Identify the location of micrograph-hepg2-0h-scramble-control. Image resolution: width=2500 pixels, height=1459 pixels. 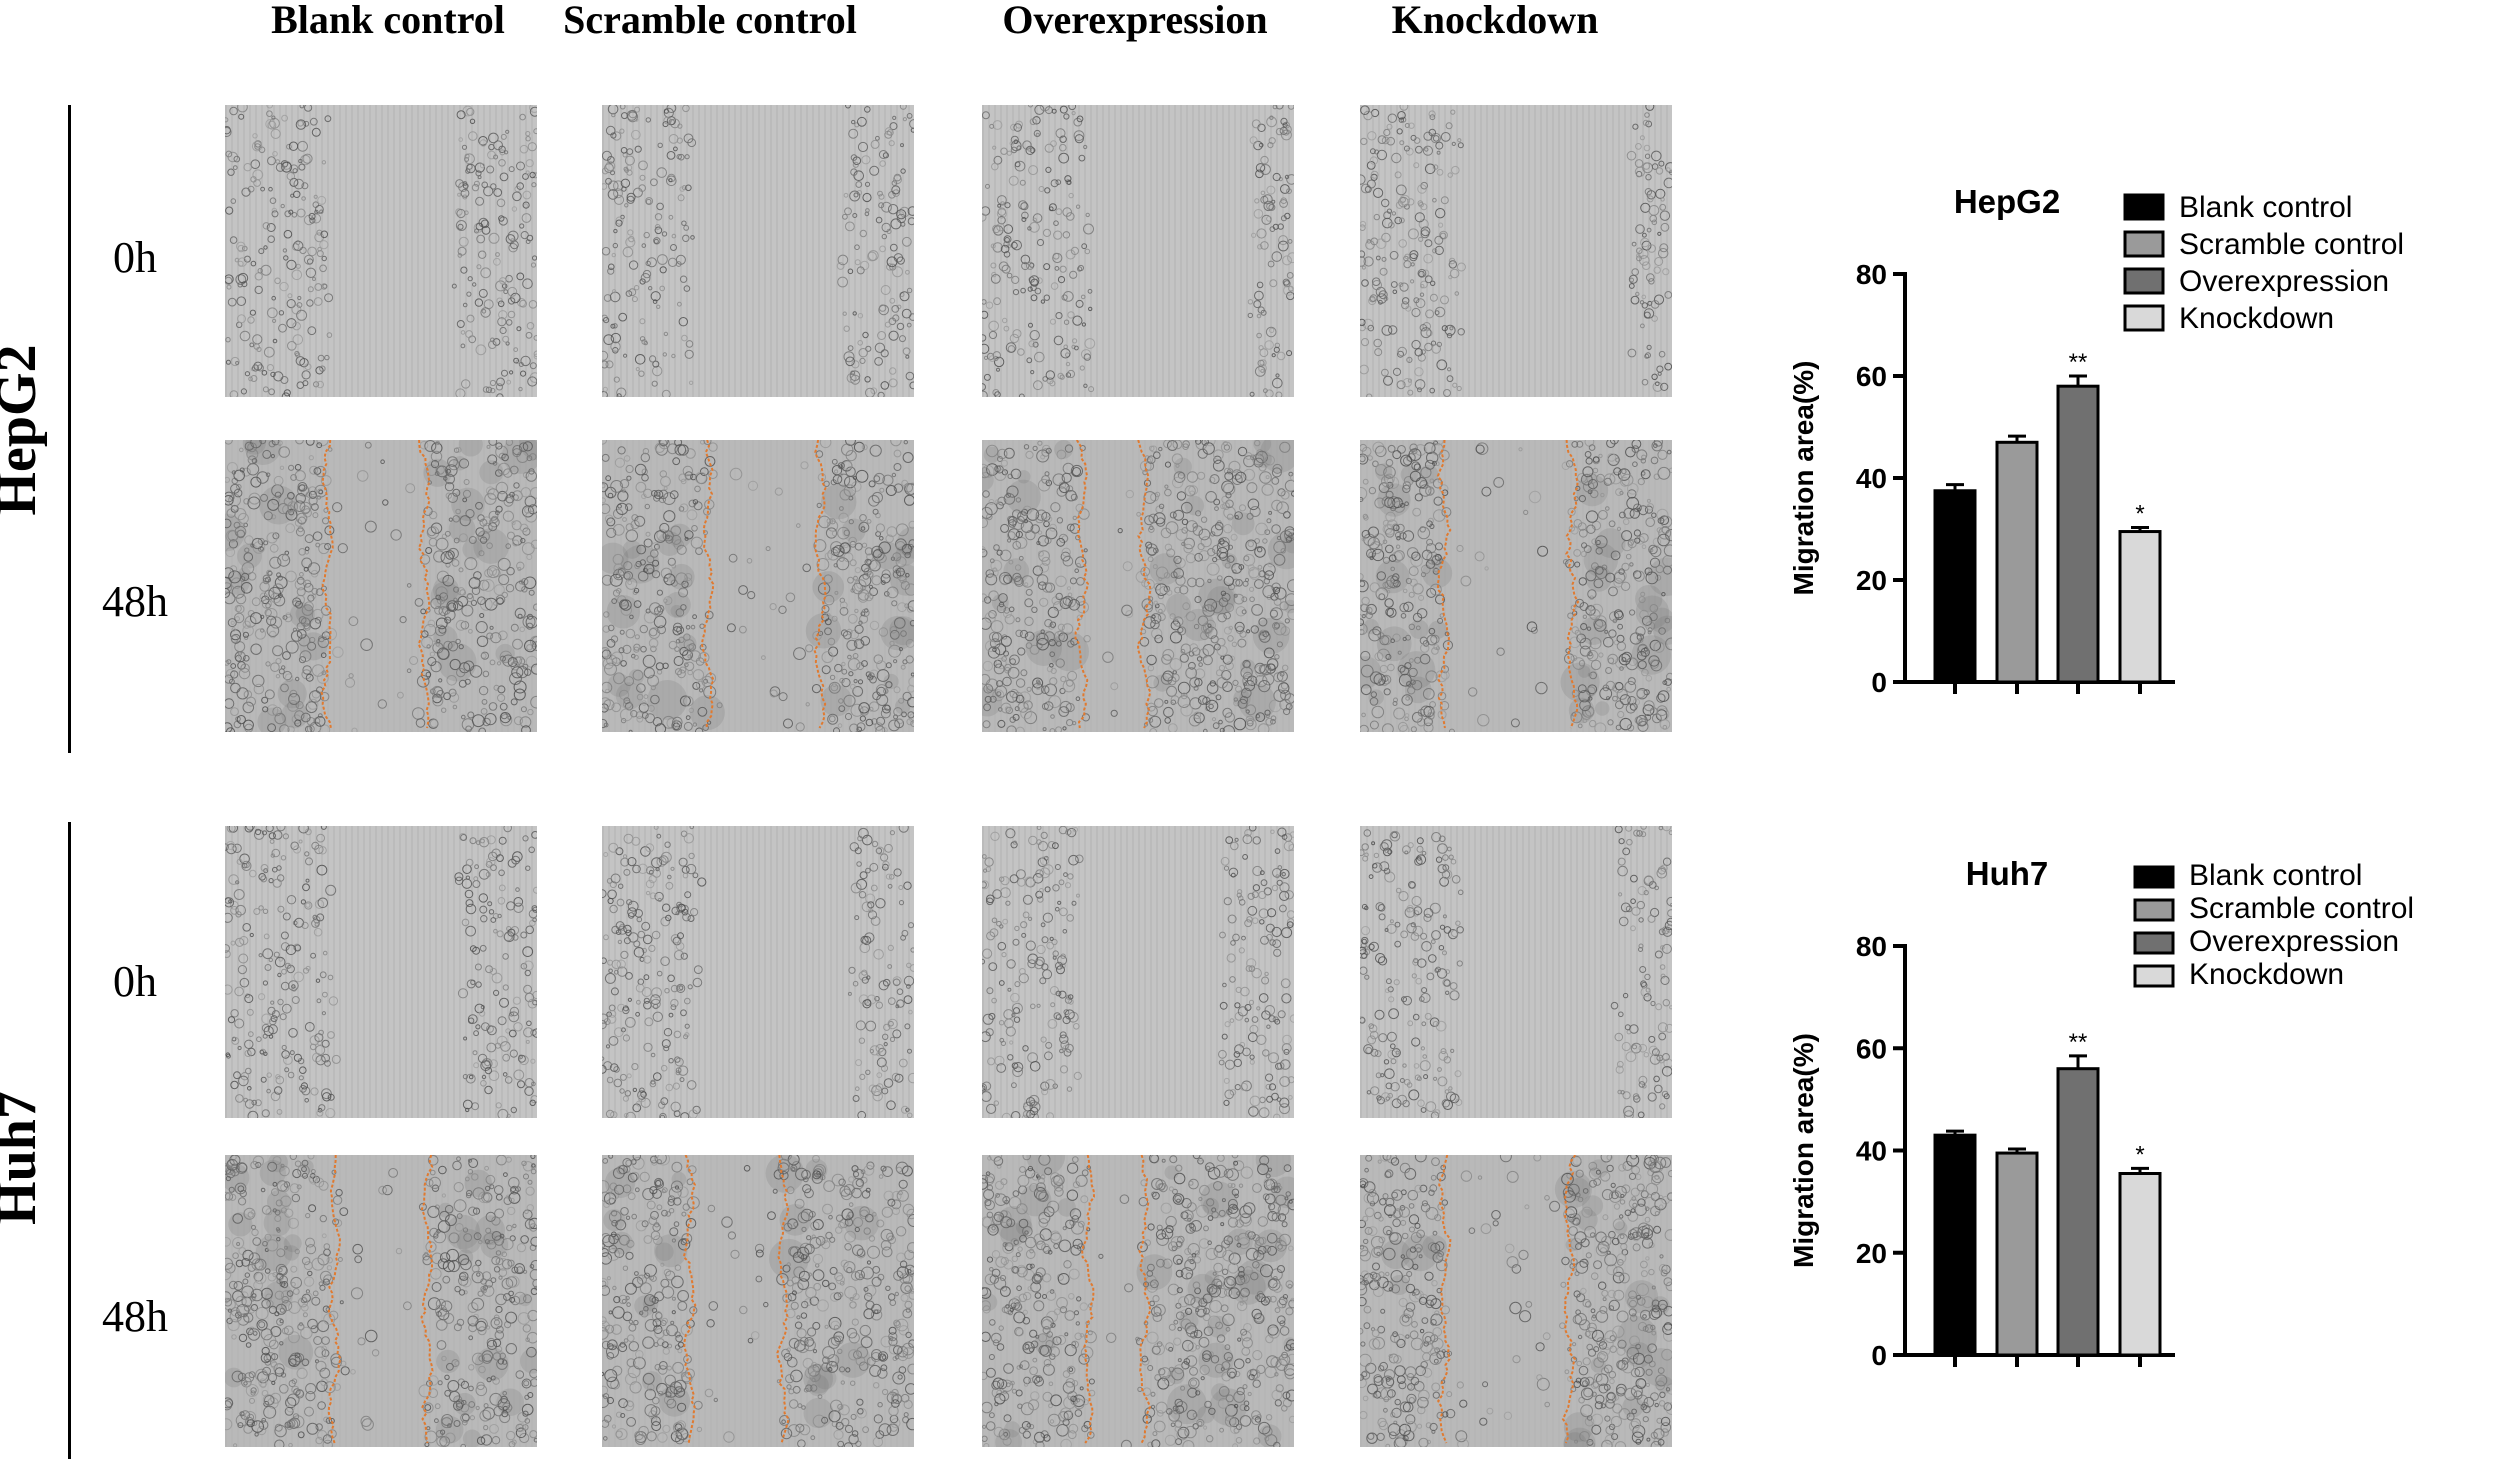
(758, 251).